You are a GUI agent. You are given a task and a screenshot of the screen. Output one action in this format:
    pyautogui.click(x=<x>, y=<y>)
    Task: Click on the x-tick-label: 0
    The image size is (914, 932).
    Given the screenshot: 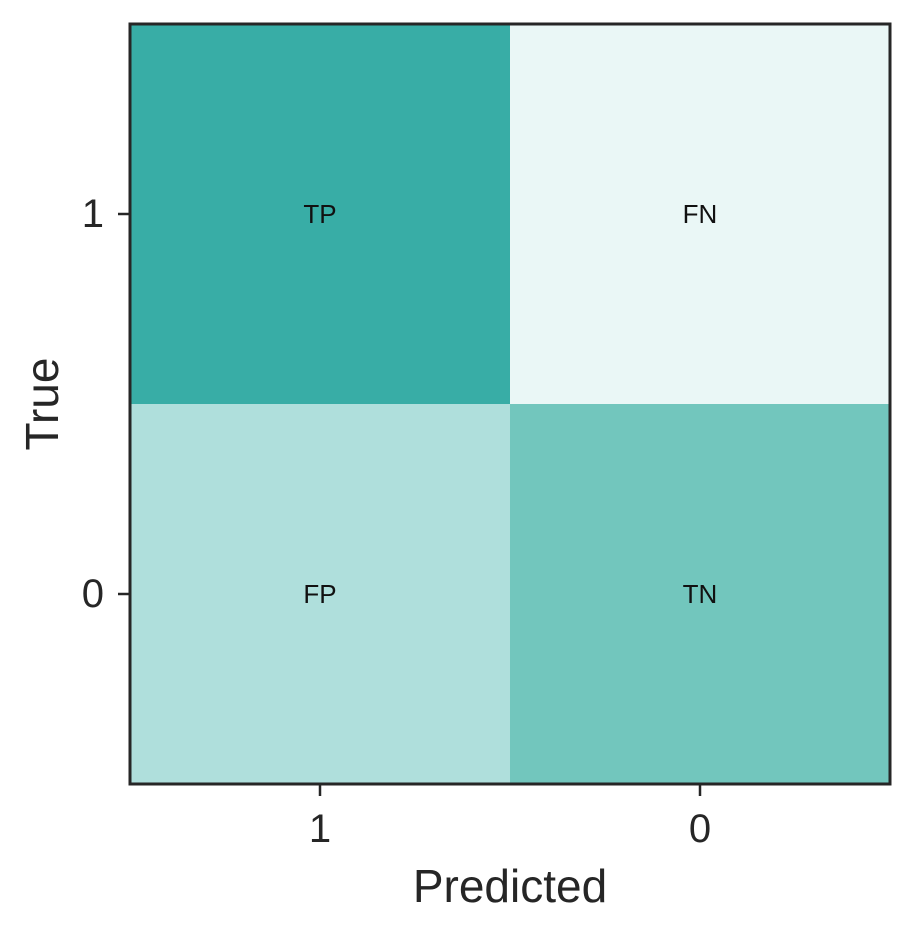 What is the action you would take?
    pyautogui.click(x=700, y=829)
    